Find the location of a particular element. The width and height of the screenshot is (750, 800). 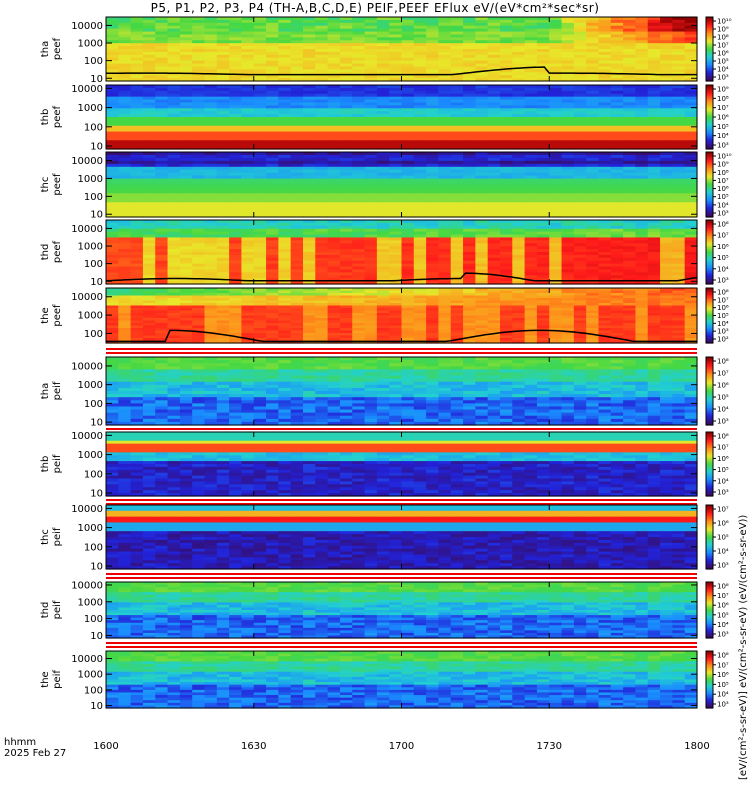

colorbar-tick-label: 10⁸ is located at coordinates (723, 38).